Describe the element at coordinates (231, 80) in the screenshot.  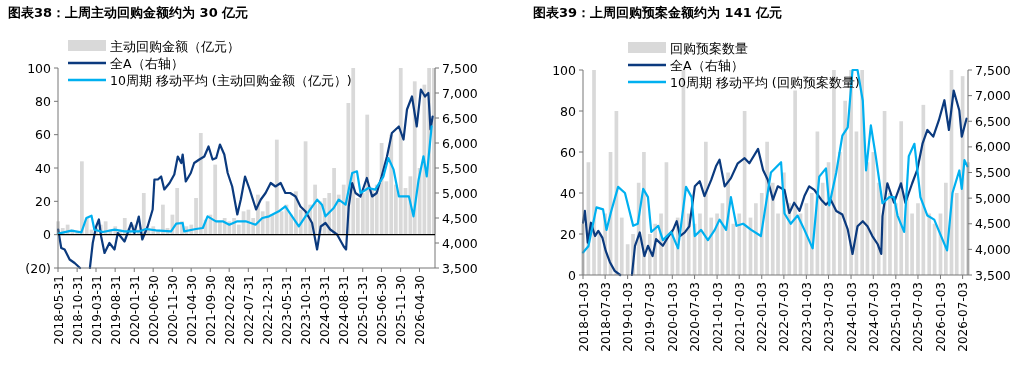
I see `legend-label: 10周期 移动平均 (主动回购金额（亿元）)` at that location.